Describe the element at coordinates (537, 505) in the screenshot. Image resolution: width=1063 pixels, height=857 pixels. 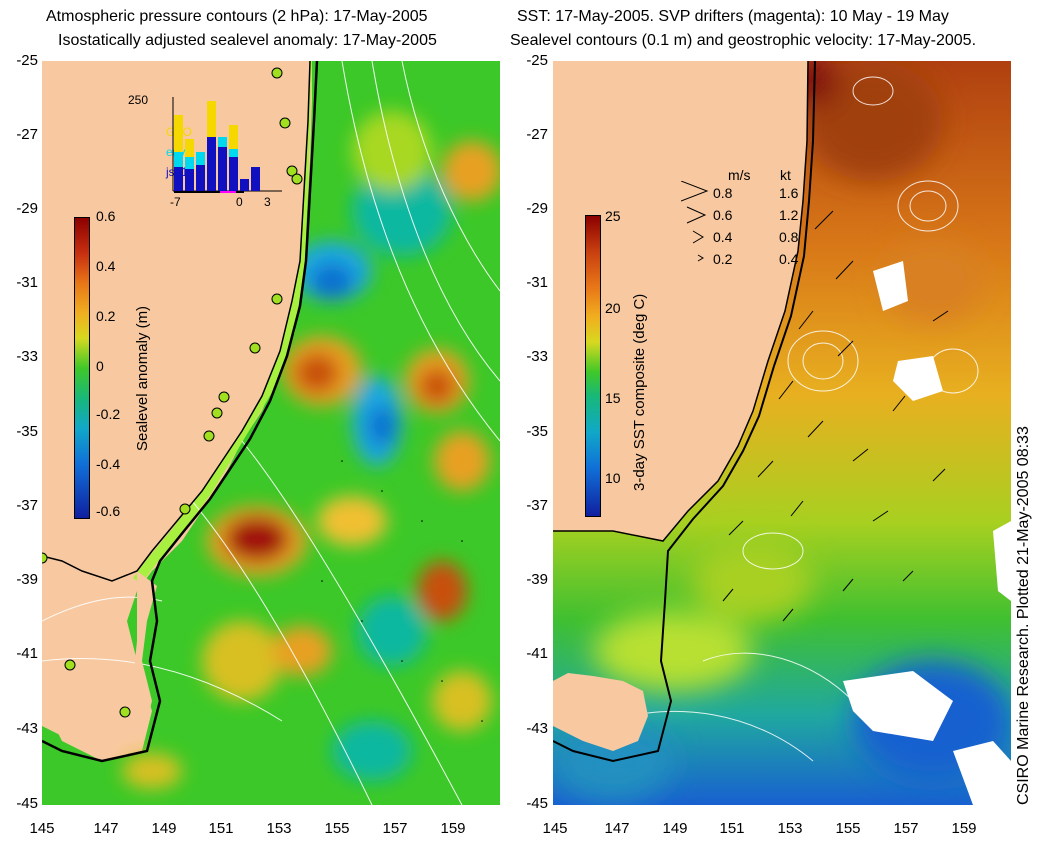
I see `right-y-tick: -37` at that location.